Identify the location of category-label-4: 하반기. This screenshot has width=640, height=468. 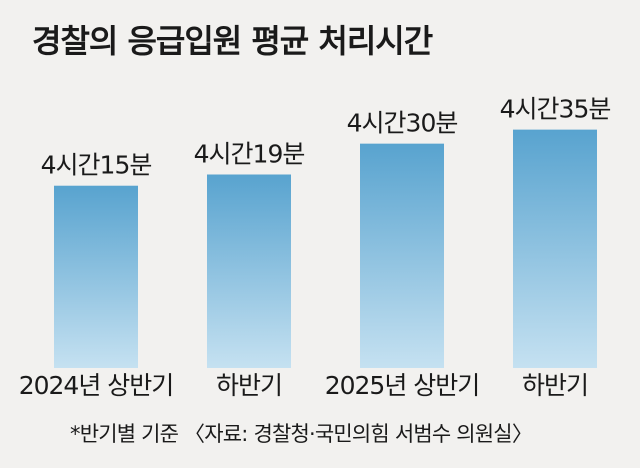
(555, 385).